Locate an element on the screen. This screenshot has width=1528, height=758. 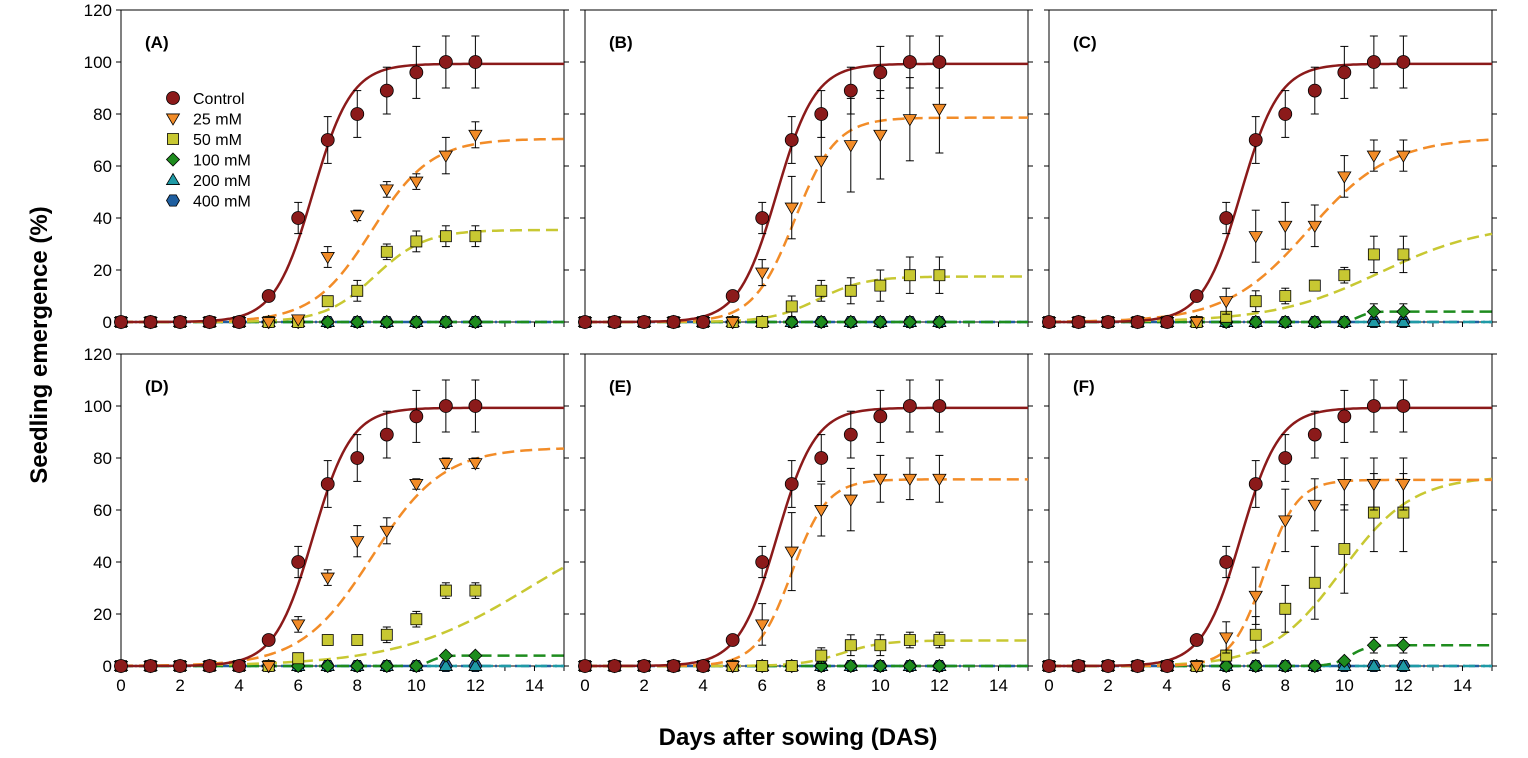
x-axis-title: Days after sowing (DAS) is located at coordinates (798, 737).